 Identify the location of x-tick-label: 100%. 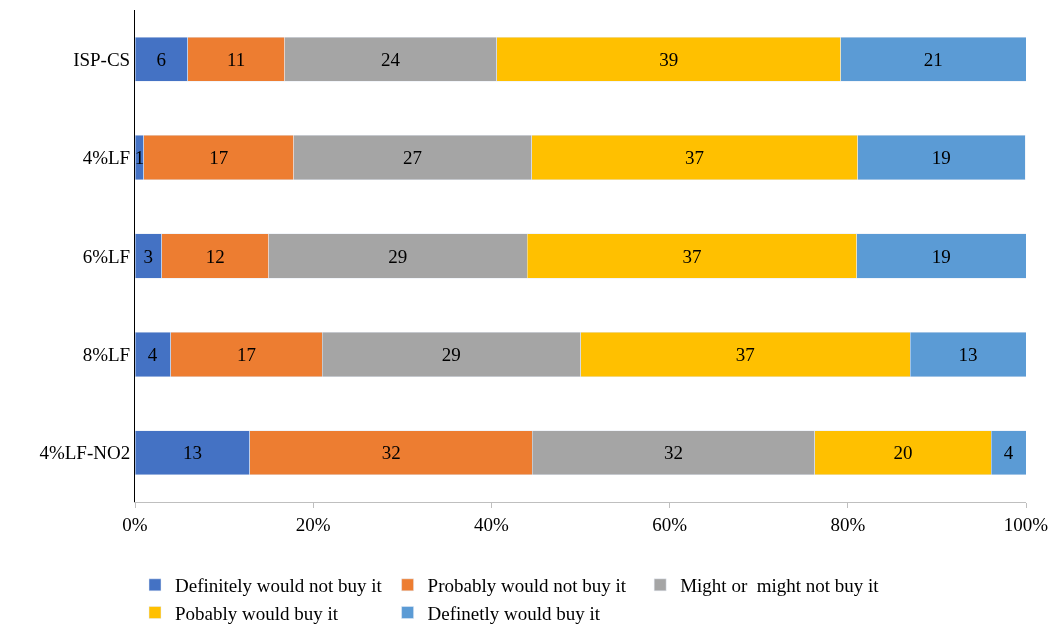
(1026, 524).